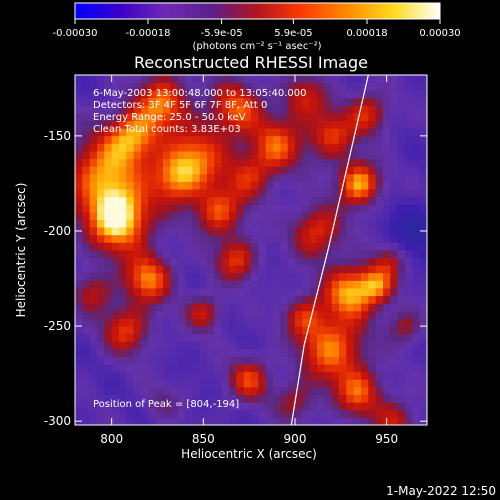 This screenshot has width=500, height=500. I want to click on colorbar-tick-label: 0.00030, so click(439, 33).